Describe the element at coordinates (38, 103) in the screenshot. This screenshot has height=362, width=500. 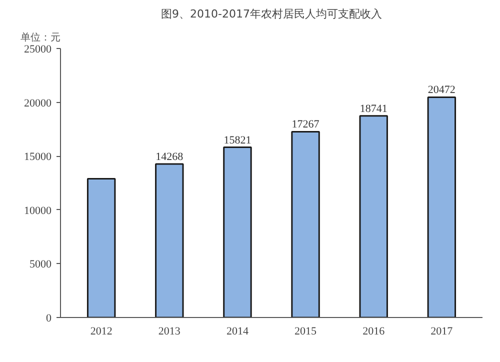
I see `y-tick-label: 20000` at that location.